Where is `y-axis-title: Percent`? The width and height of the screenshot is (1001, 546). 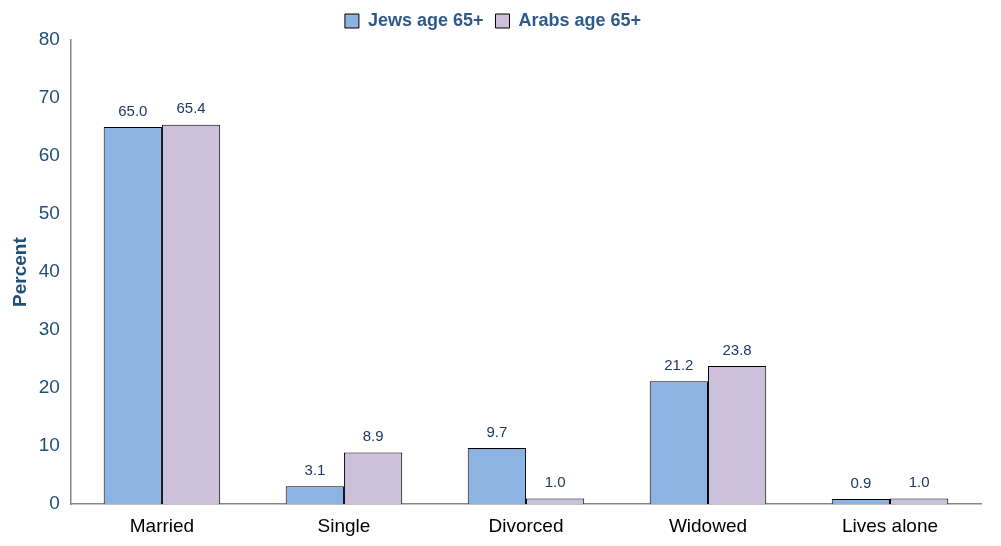
y-axis-title: Percent is located at coordinates (19, 271).